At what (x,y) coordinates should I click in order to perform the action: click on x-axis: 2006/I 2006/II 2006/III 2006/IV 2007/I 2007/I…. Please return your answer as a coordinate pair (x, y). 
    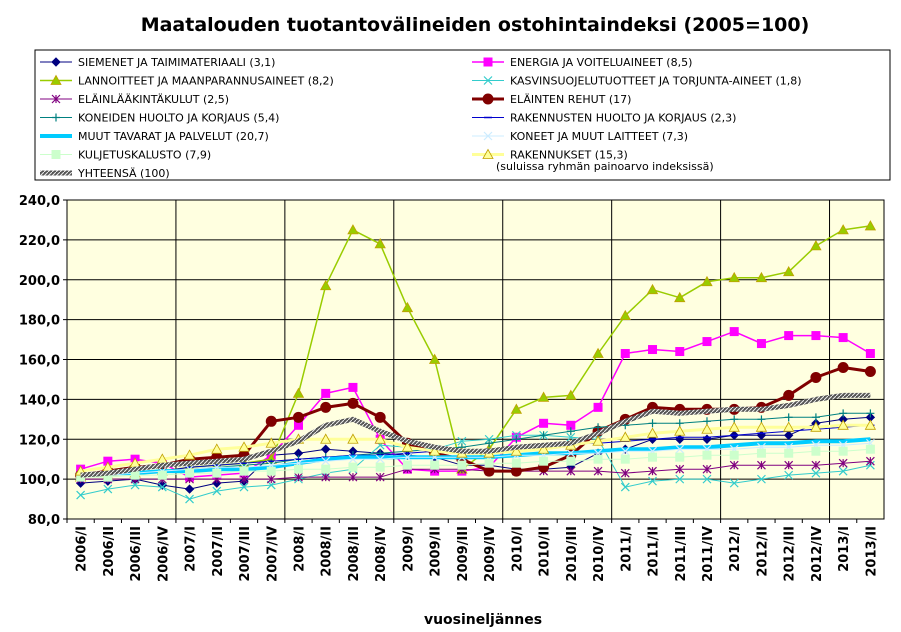
    Looking at the image, I should click on (472, 550).